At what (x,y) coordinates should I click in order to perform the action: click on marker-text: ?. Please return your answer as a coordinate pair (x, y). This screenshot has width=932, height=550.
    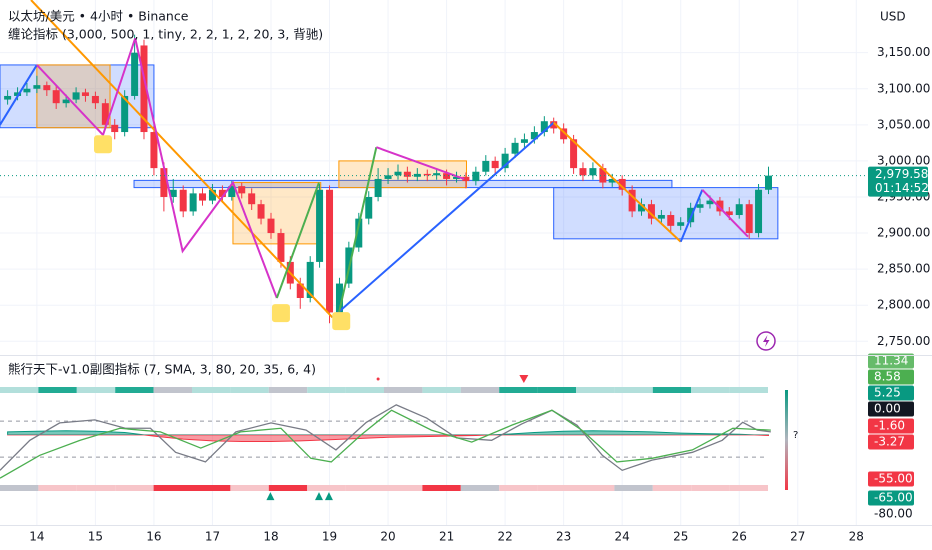
    Looking at the image, I should click on (795, 435).